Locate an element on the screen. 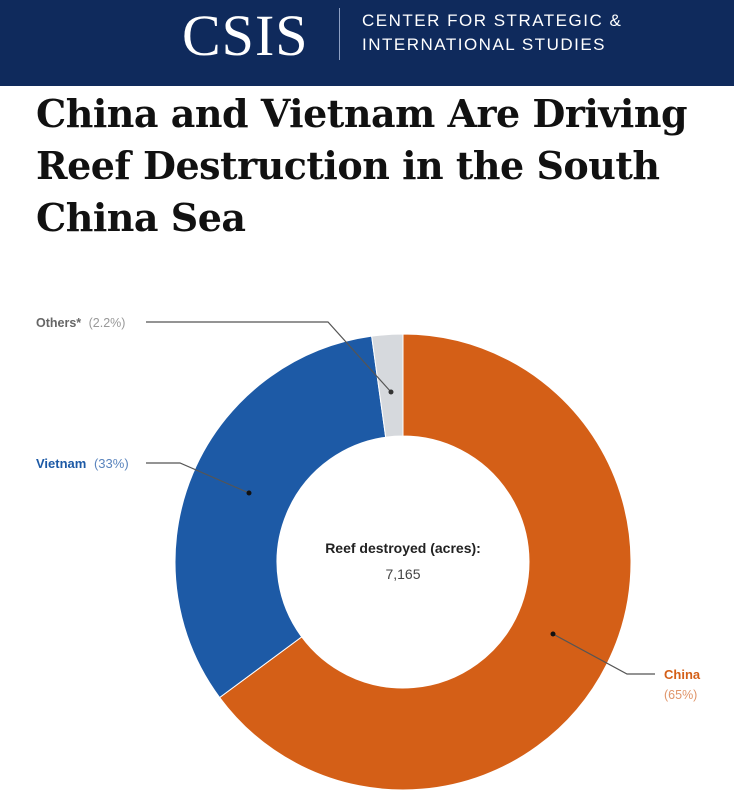 Image resolution: width=734 pixels, height=805 pixels. label-china-pct: (65%) is located at coordinates (680, 695).